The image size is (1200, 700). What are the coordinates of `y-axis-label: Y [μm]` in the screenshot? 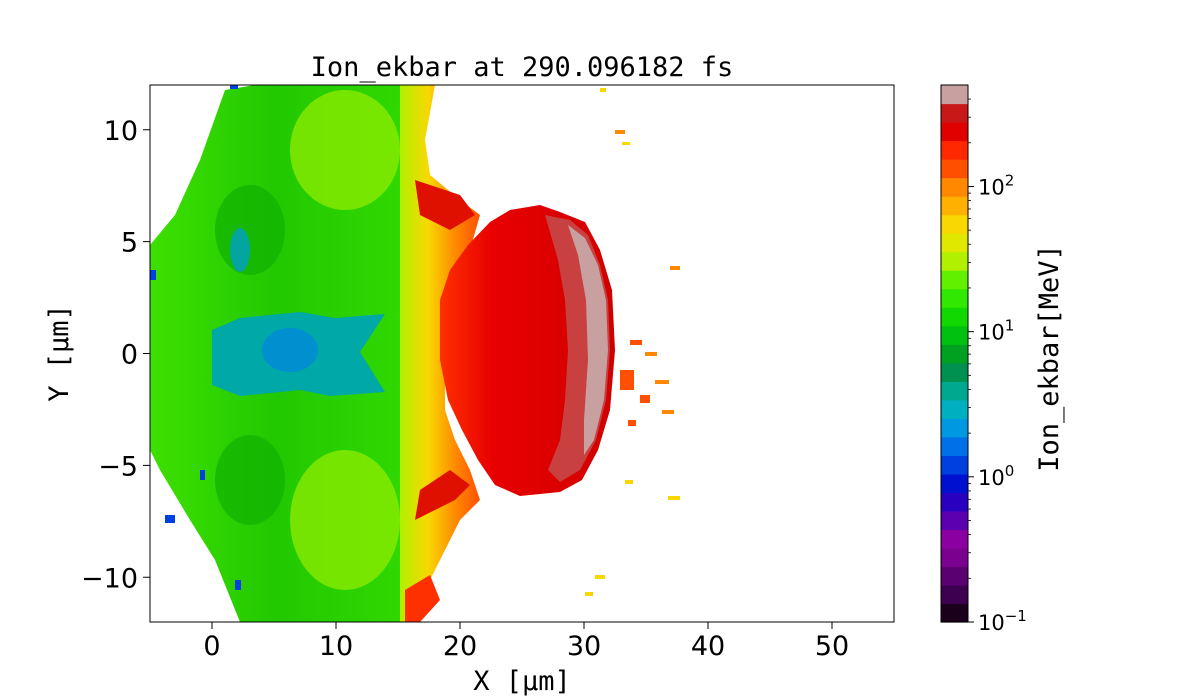 It's located at (59, 353).